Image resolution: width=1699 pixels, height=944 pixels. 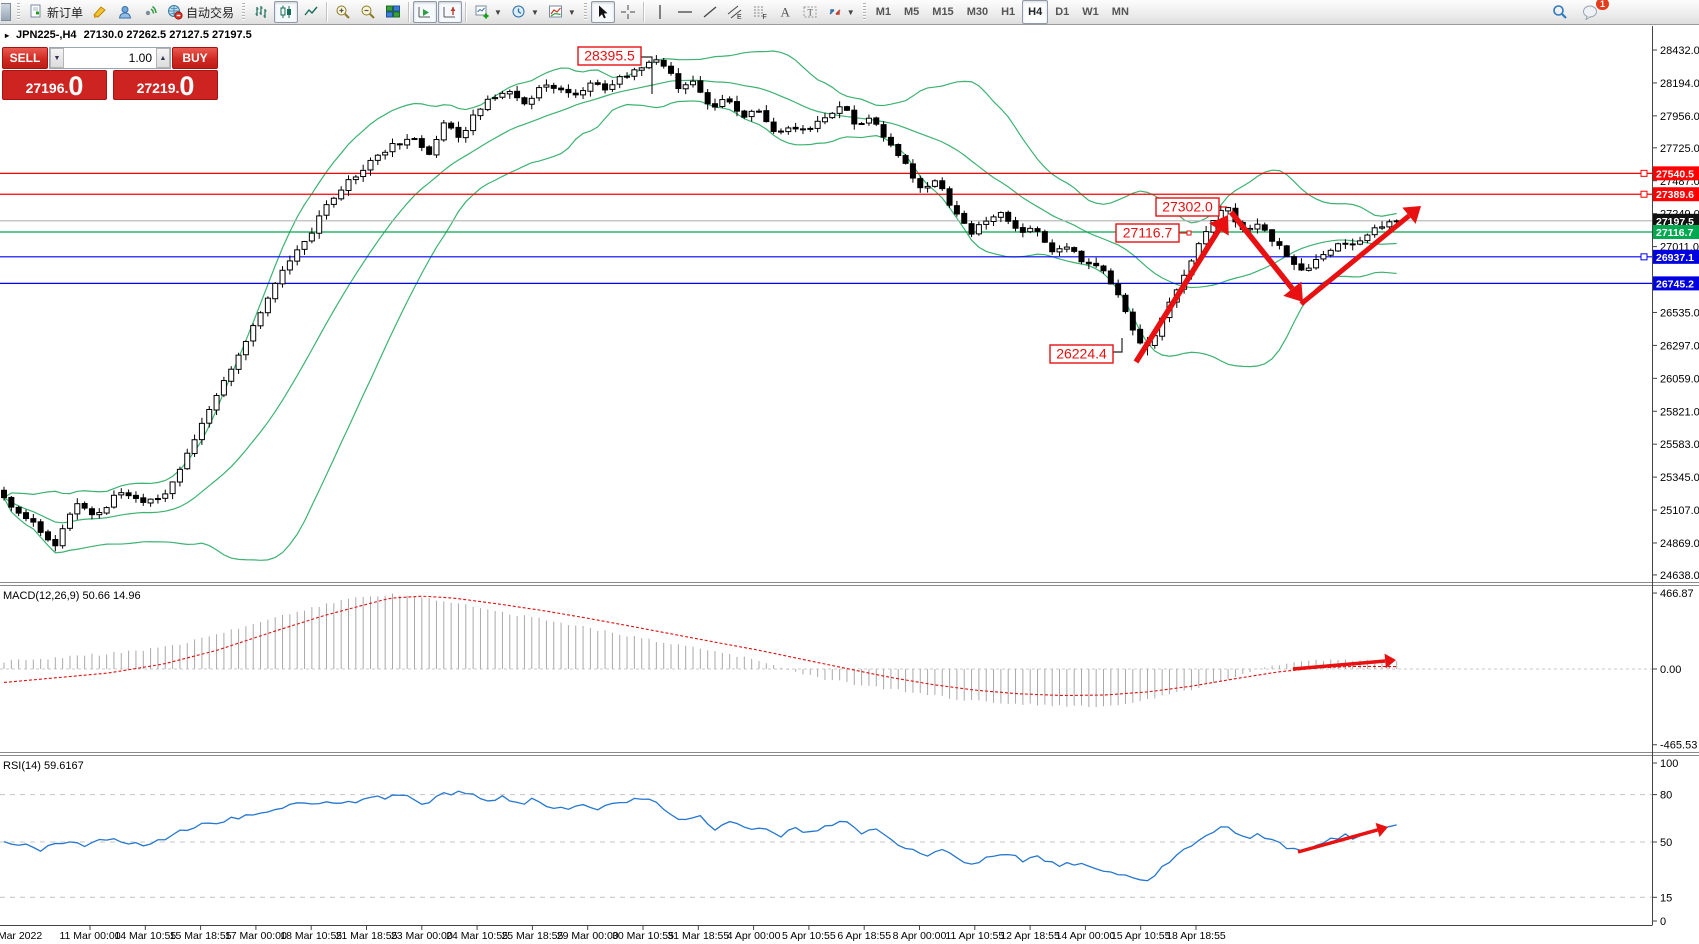 I want to click on text-button: A, so click(x=785, y=12).